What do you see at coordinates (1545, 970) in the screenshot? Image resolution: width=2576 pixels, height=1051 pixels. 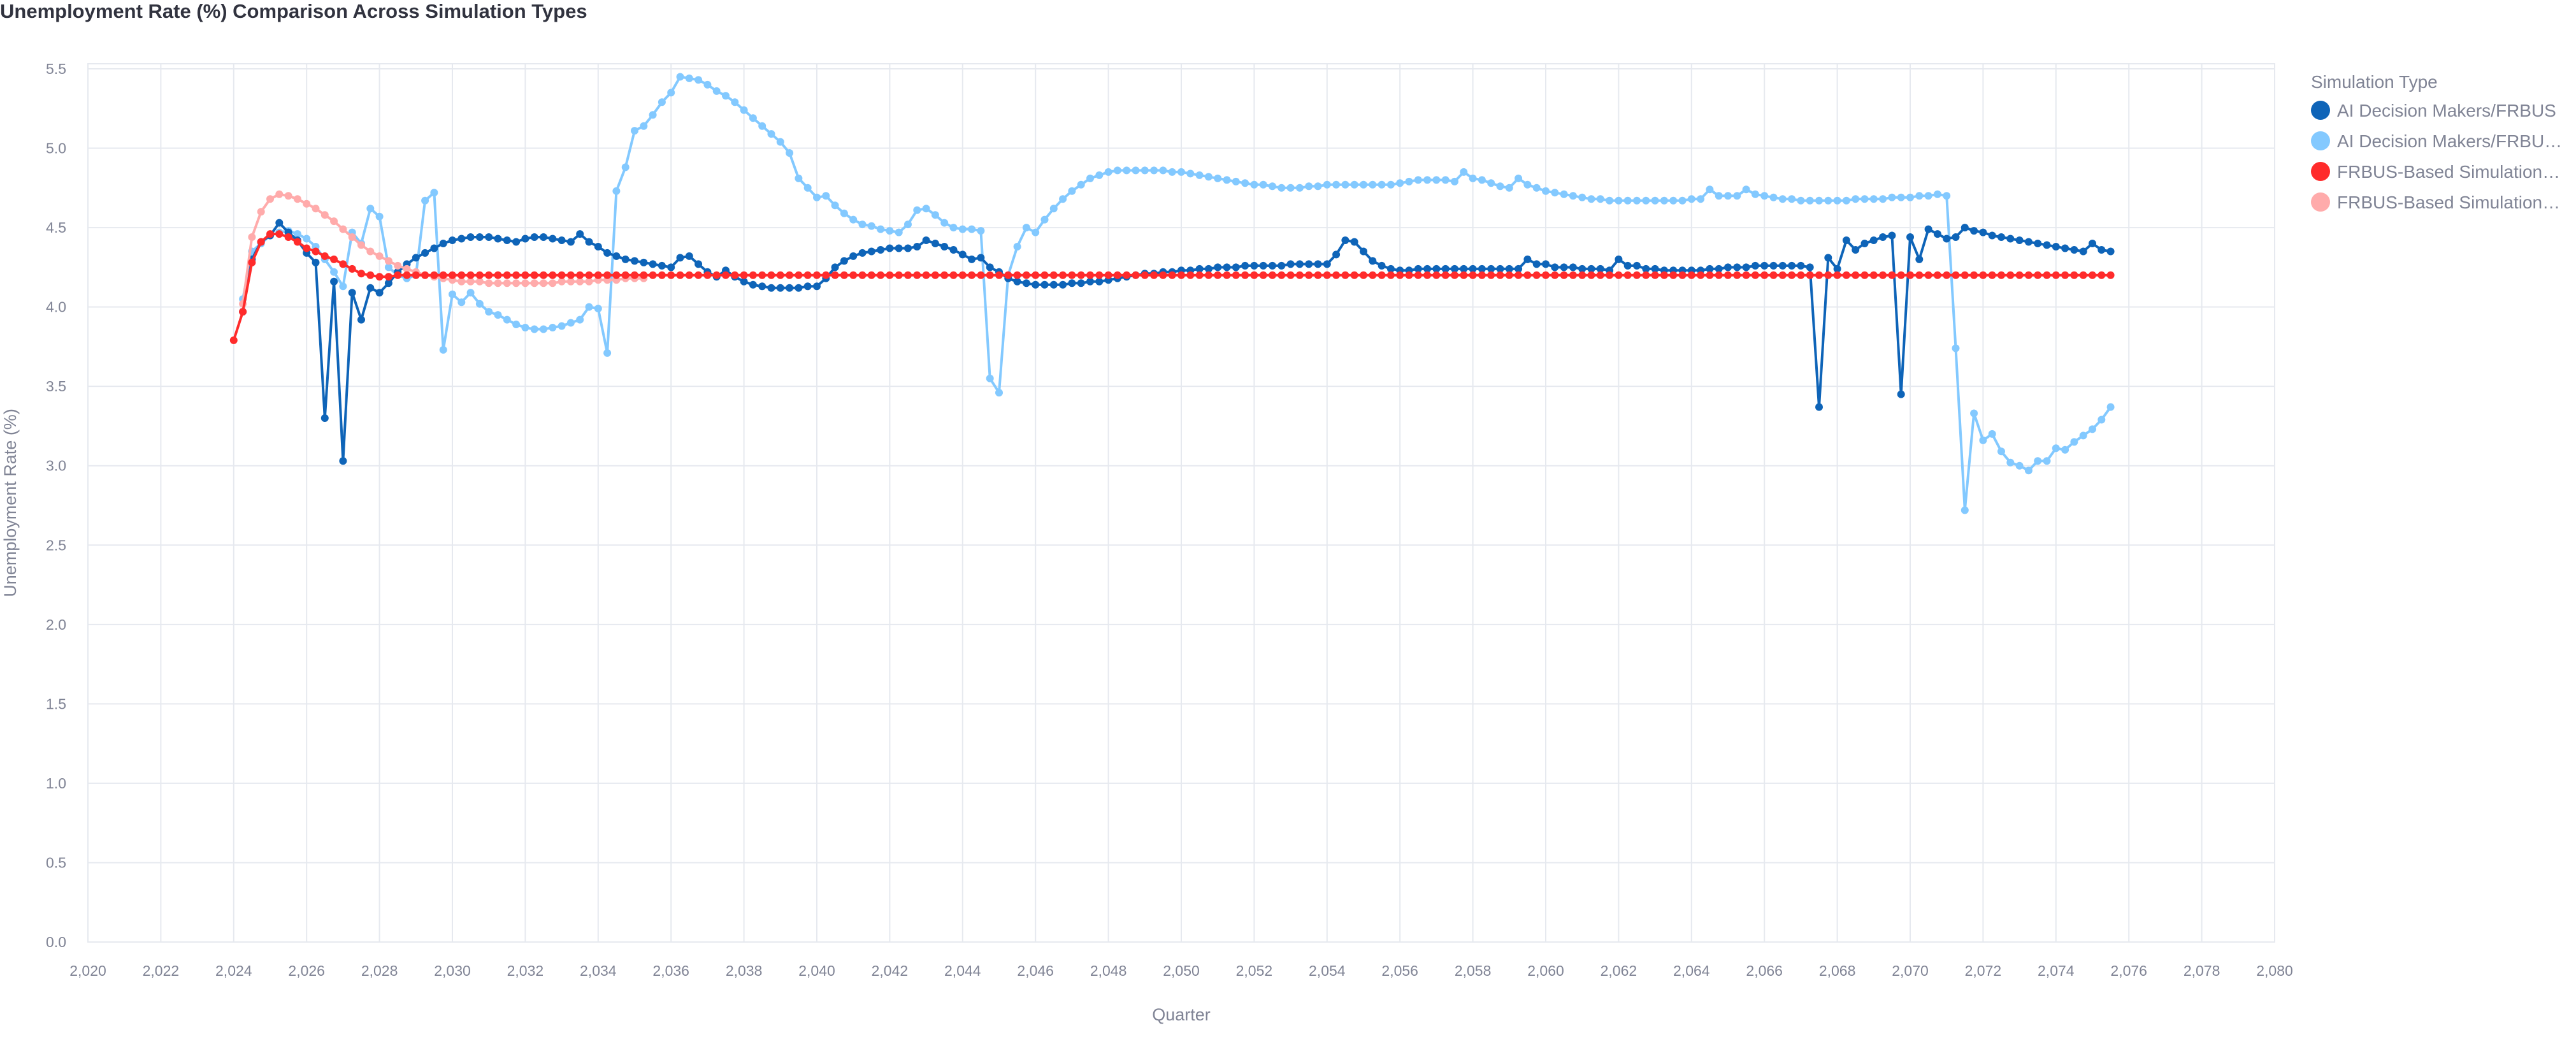 I see `x-tick-label: 2,060` at bounding box center [1545, 970].